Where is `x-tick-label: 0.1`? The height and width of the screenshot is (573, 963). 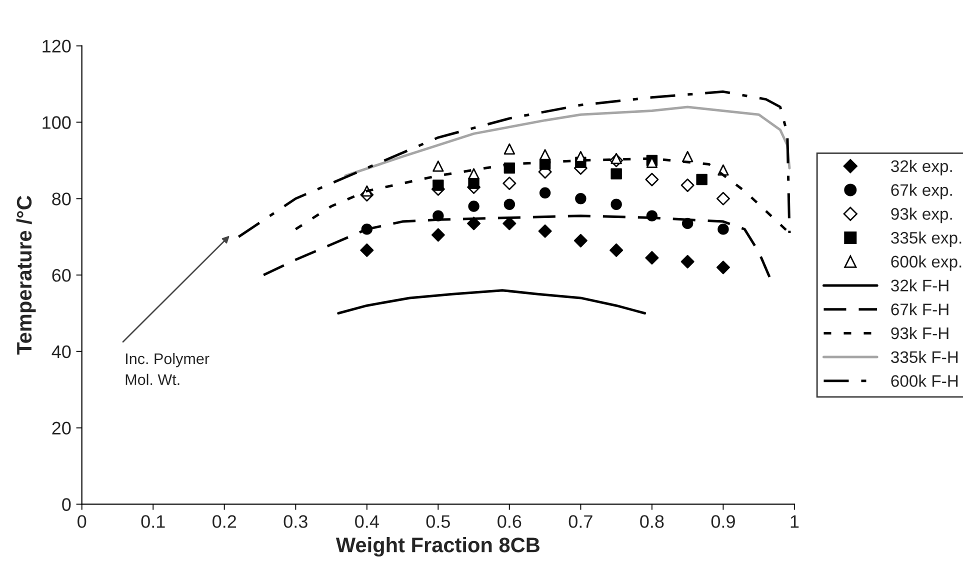 x-tick-label: 0.1 is located at coordinates (153, 521).